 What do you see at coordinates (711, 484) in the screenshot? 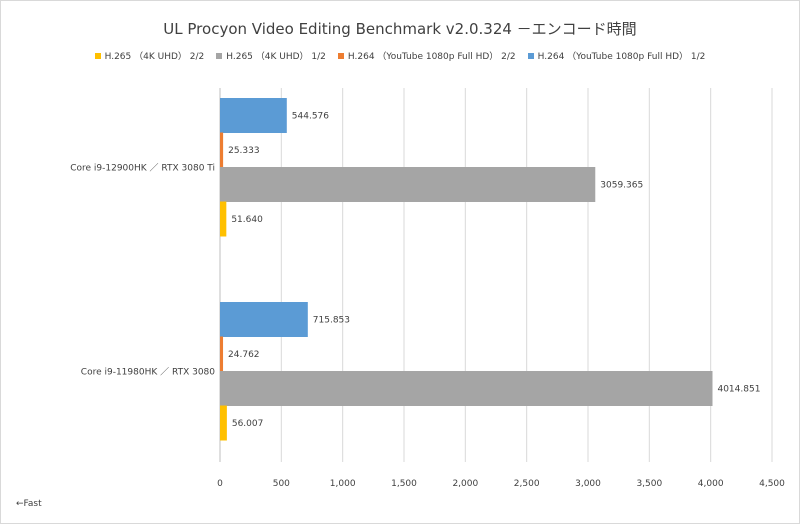
I see `x-tick-label: 4,000` at bounding box center [711, 484].